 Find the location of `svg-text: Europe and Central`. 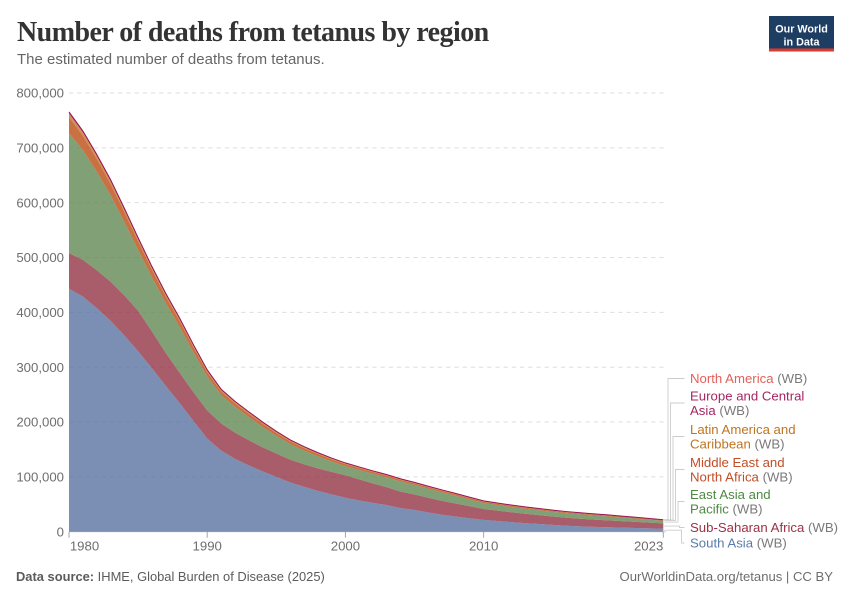

svg-text: Europe and Central is located at coordinates (747, 396).